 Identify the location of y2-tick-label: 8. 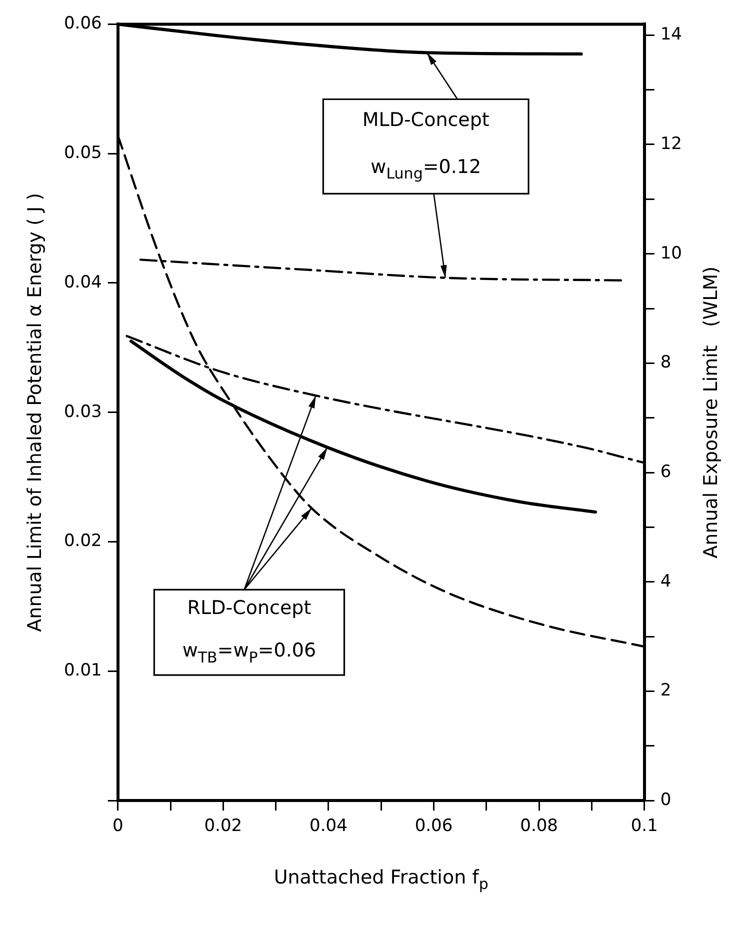
(666, 362).